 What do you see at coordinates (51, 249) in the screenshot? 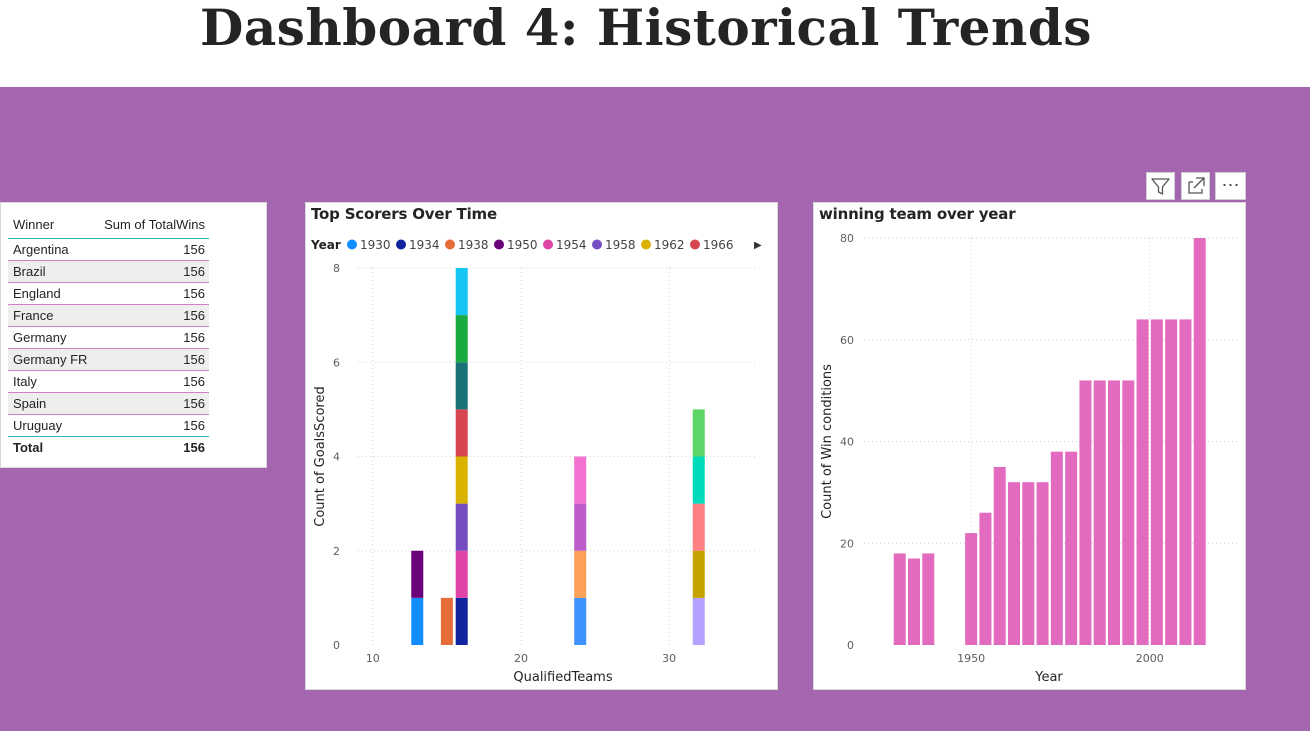
I see `winner-cell: Argentina` at bounding box center [51, 249].